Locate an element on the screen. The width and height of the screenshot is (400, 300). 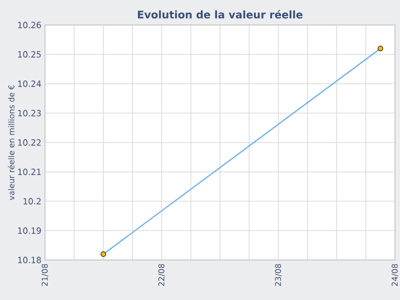
y-tick-label: 10.22 is located at coordinates (29, 142).